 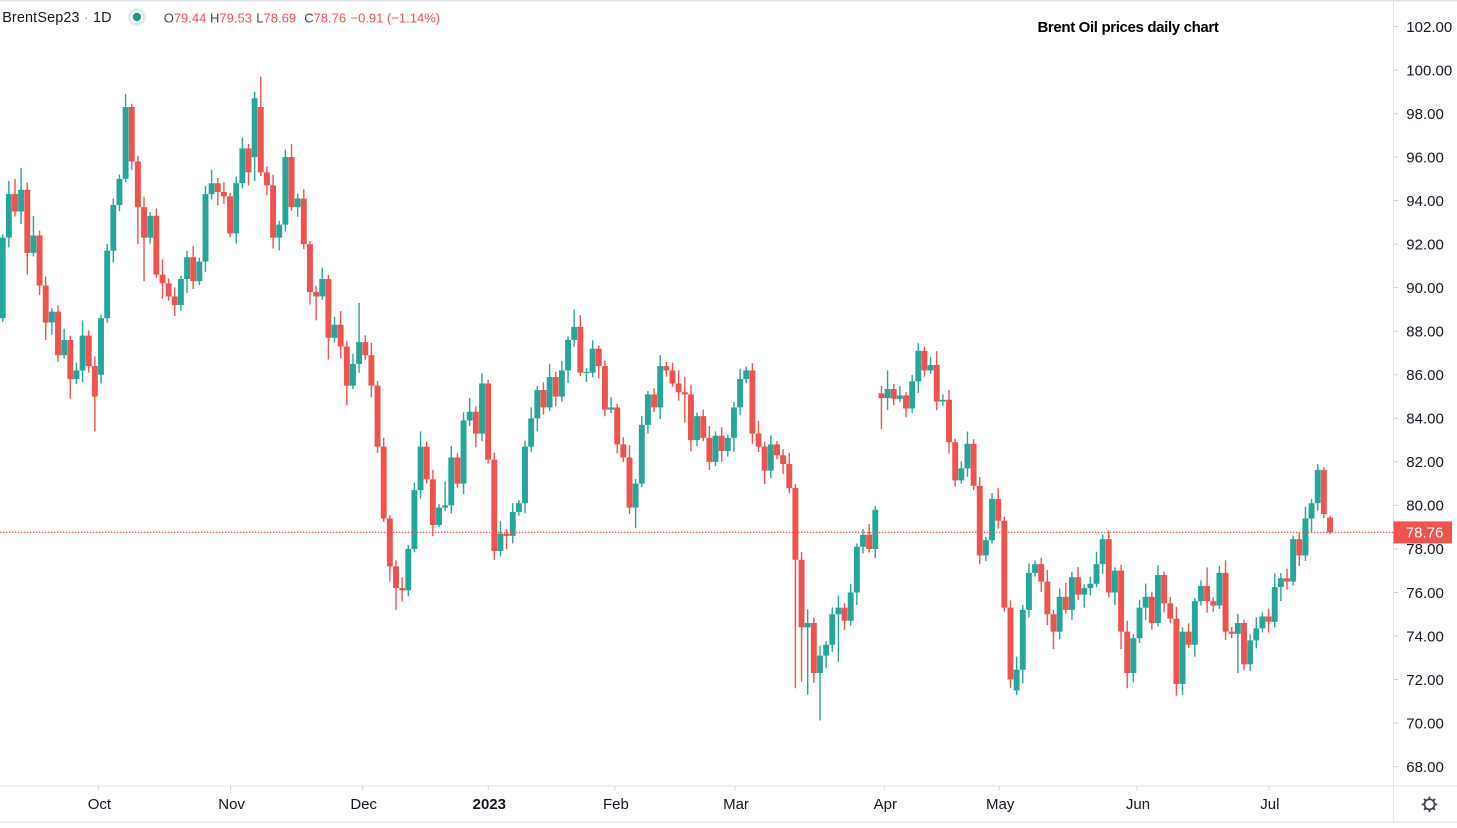 I want to click on svg-text: Mar, so click(x=736, y=804).